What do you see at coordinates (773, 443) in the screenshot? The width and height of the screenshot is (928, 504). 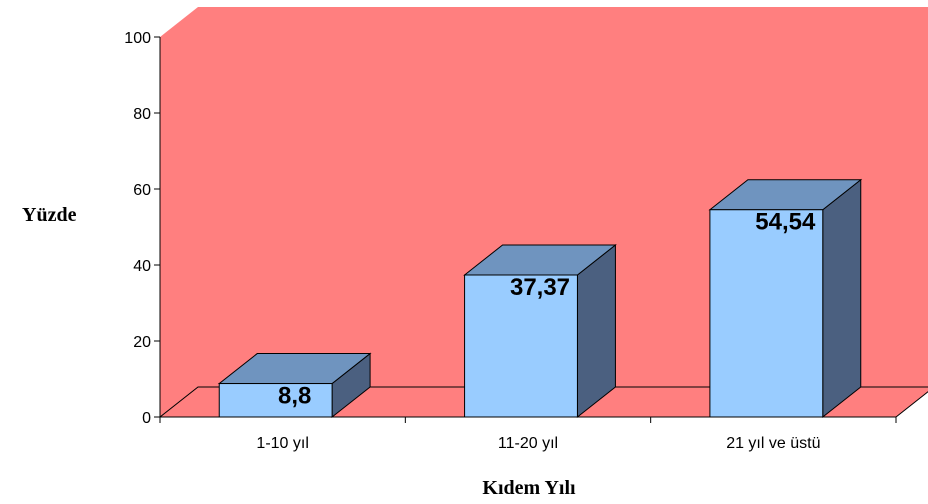 I see `x-tick-label: 21 yıl ve üstü` at bounding box center [773, 443].